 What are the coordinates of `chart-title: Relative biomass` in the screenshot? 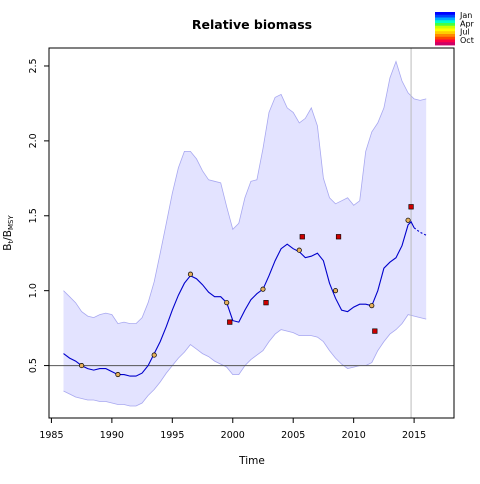 It's located at (252, 24).